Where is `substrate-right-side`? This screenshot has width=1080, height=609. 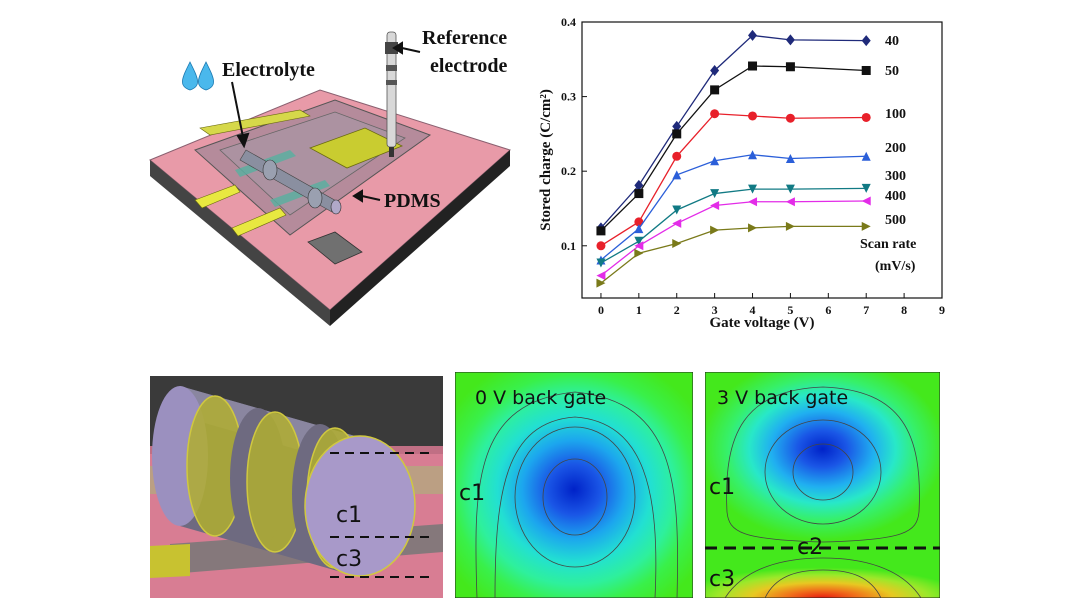 substrate-right-side is located at coordinates (420, 238).